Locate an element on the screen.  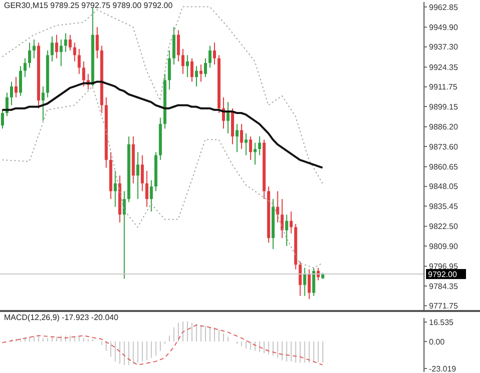
y-tick-label: 9860.65 is located at coordinates (443, 167).